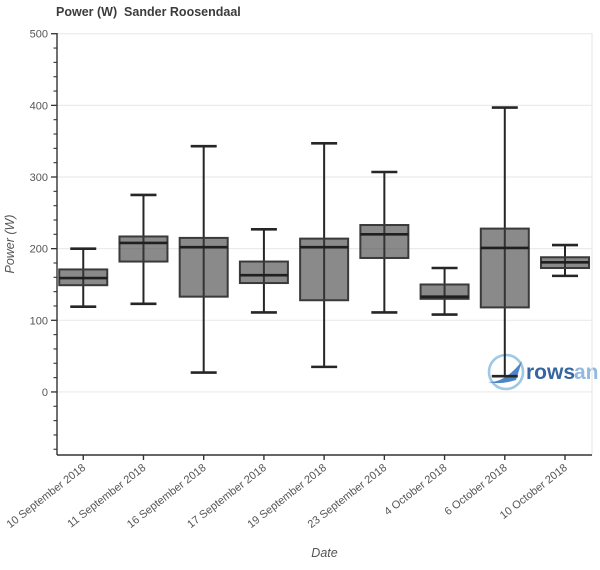 This screenshot has height=570, width=600. What do you see at coordinates (39, 35) in the screenshot?
I see `y-tick-label: 500` at bounding box center [39, 35].